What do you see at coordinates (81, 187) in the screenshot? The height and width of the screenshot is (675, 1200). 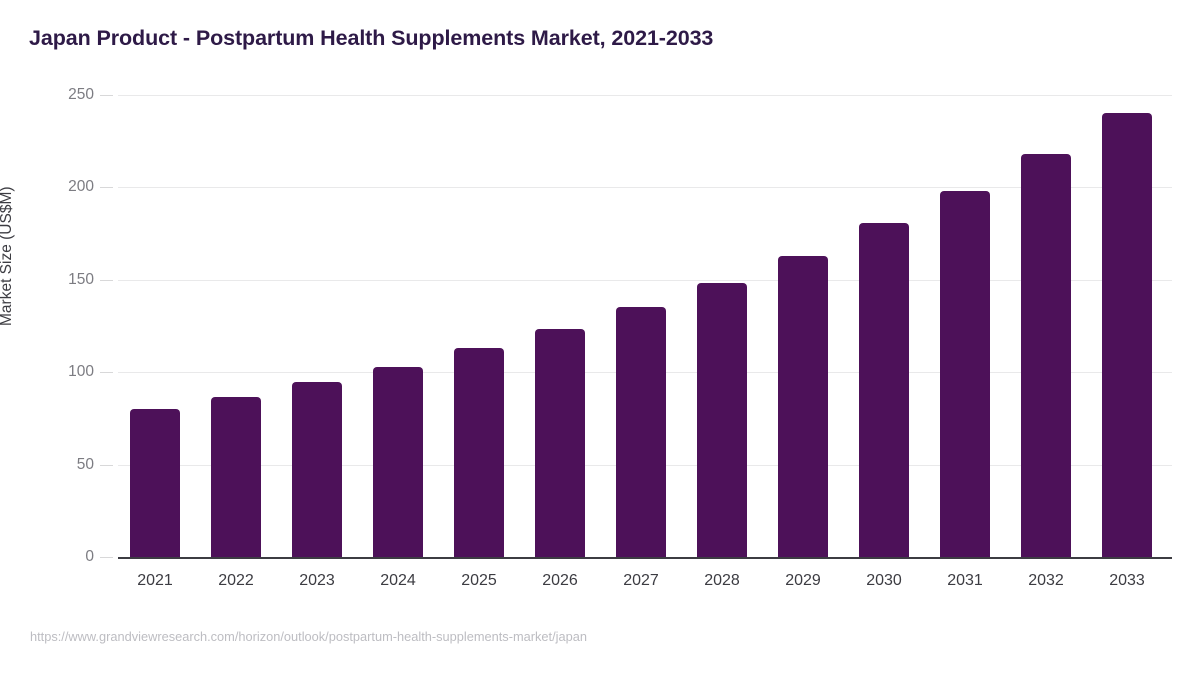 I see `y-axis-tick-label: 200` at bounding box center [81, 187].